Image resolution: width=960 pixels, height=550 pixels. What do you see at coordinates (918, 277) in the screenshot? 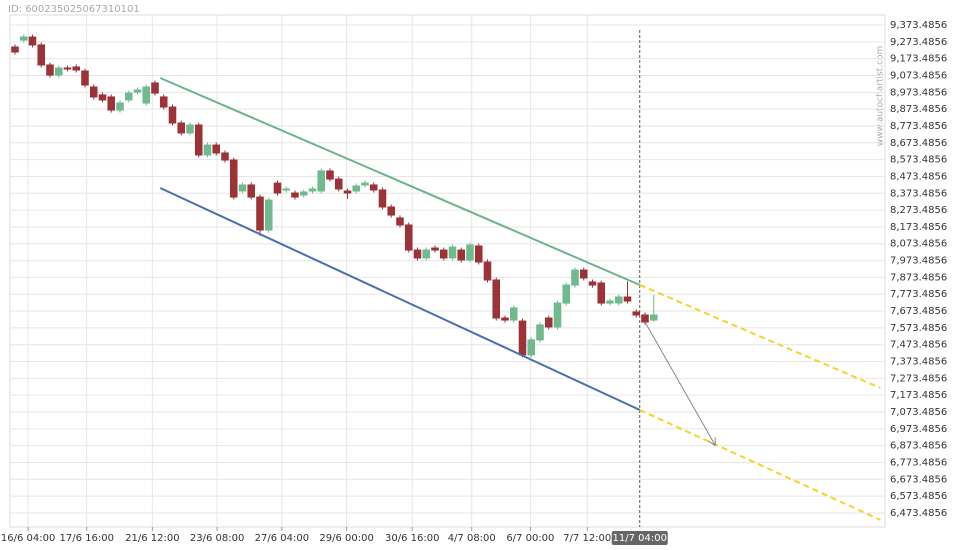
I see `y-tick-label: 7,873.4856` at bounding box center [918, 277].